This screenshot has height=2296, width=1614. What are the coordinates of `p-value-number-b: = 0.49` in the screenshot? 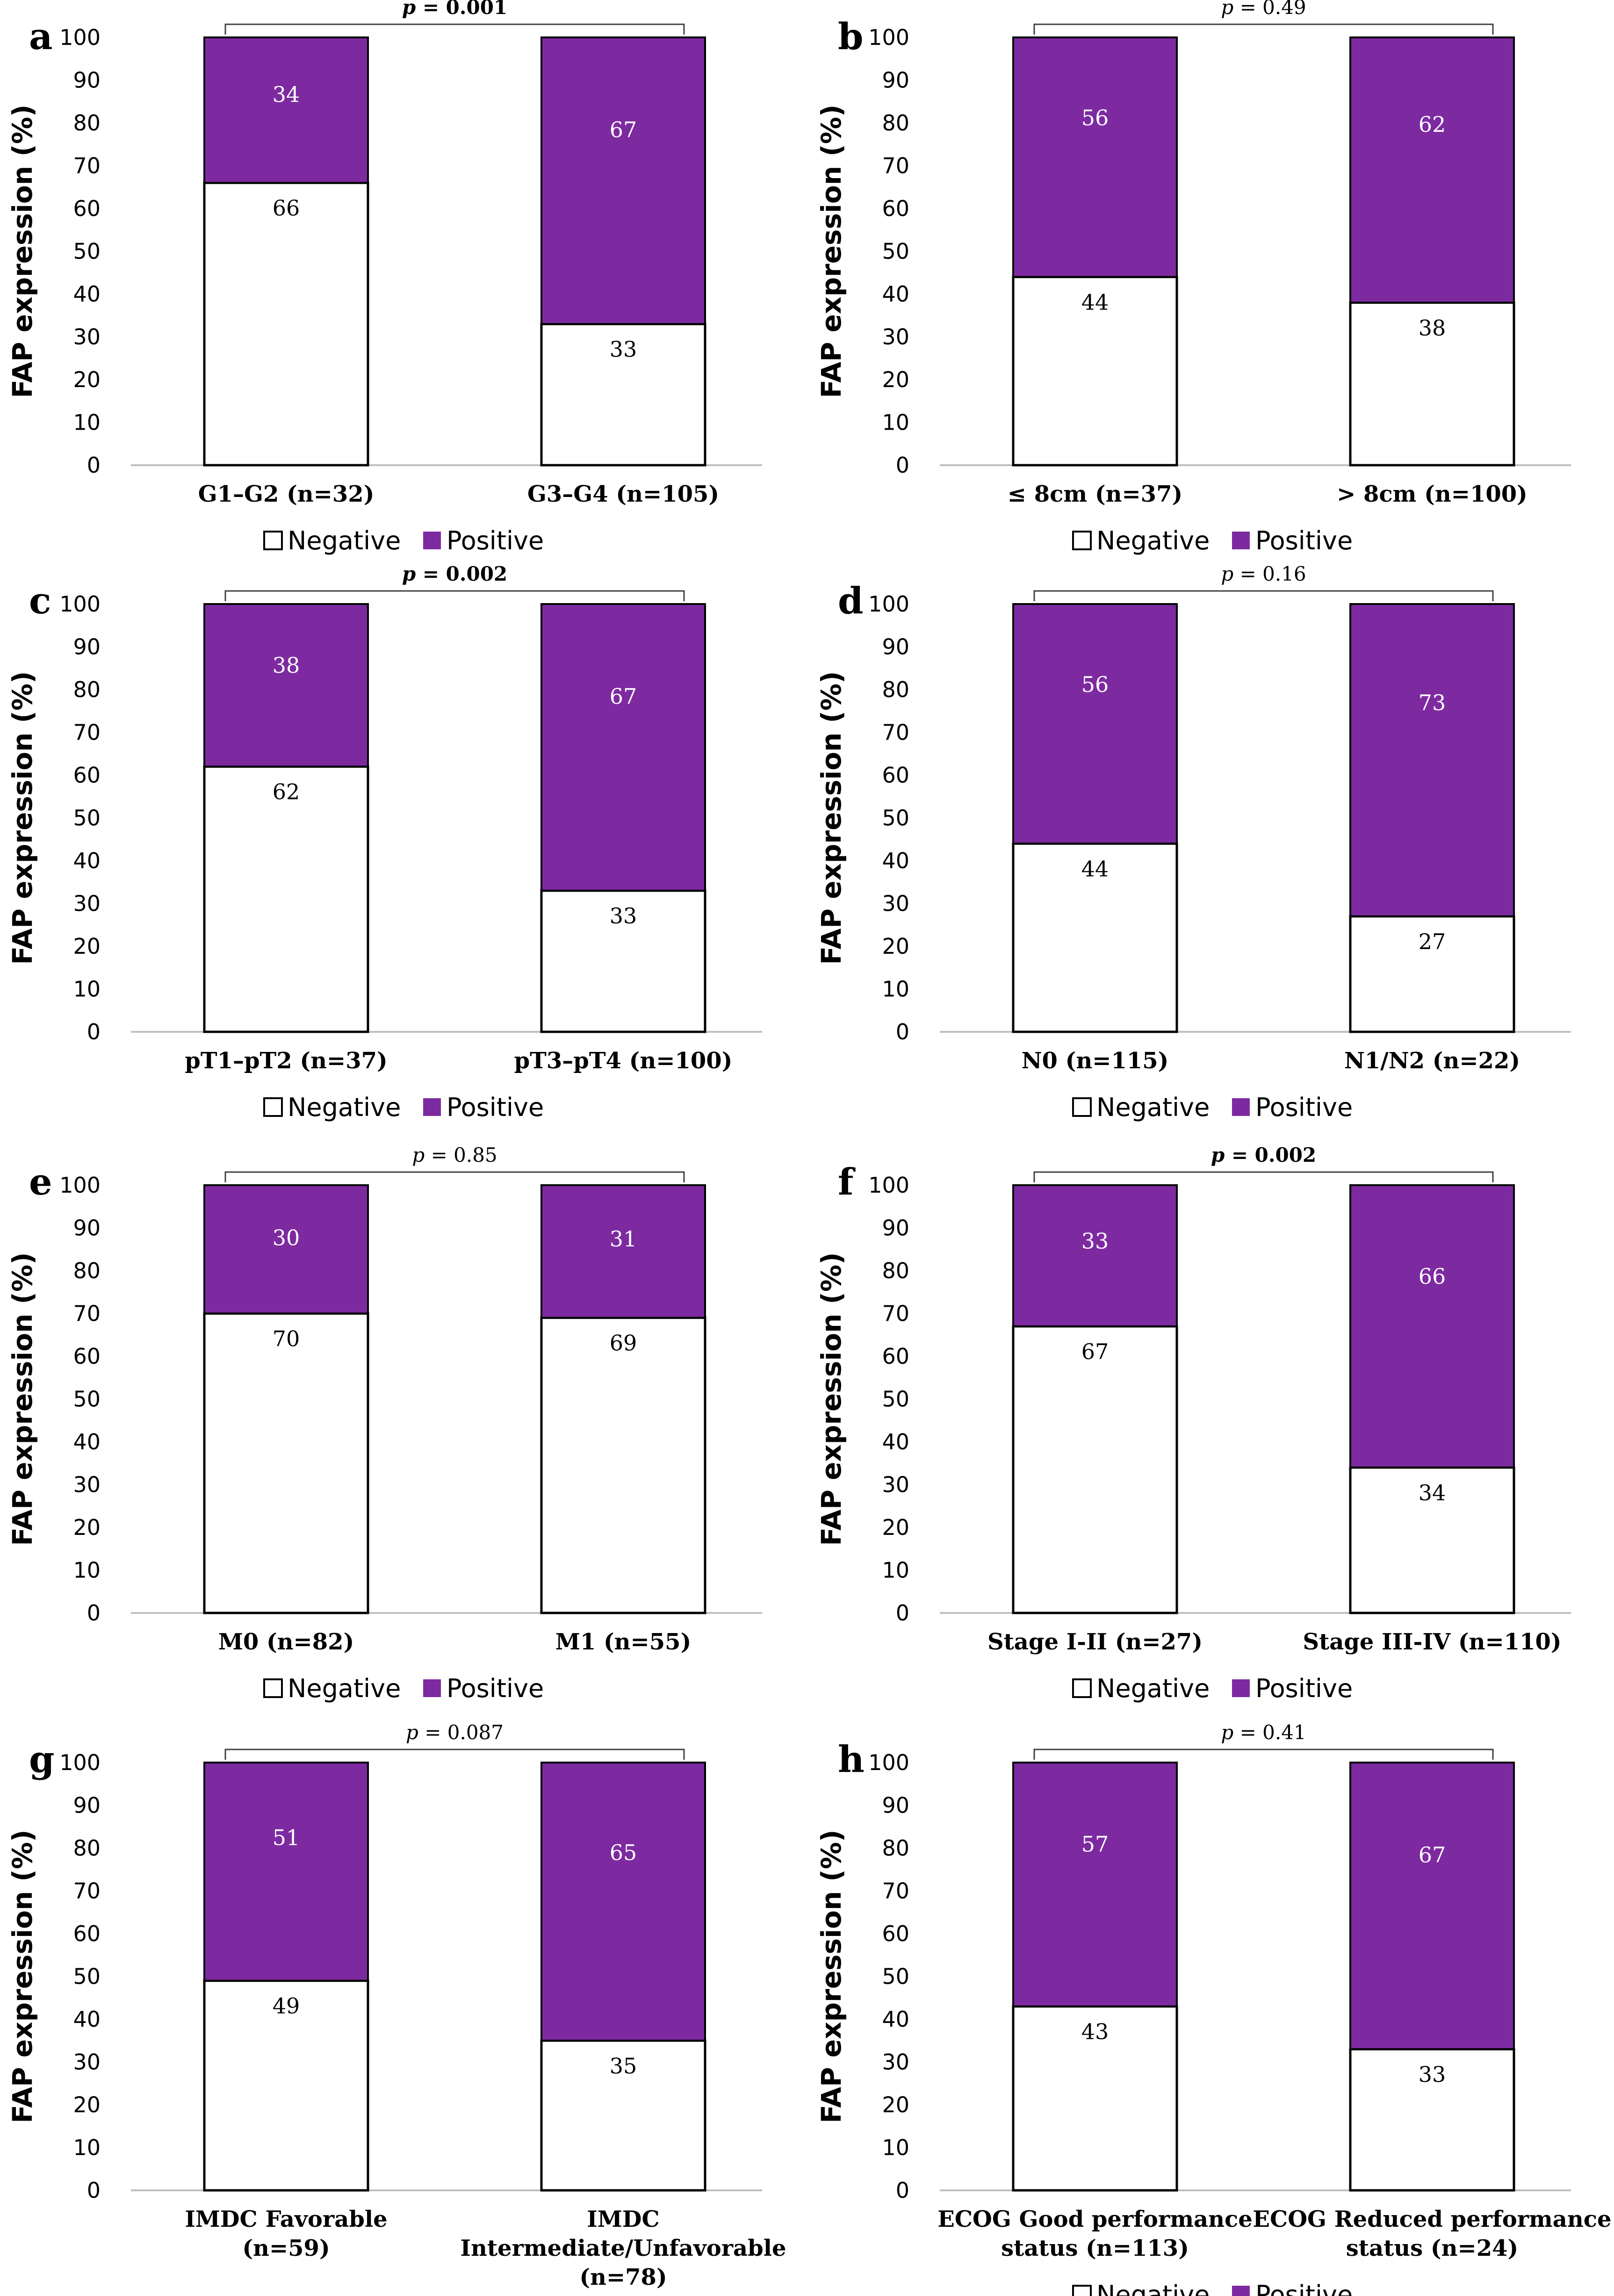 It's located at (1269, 9).